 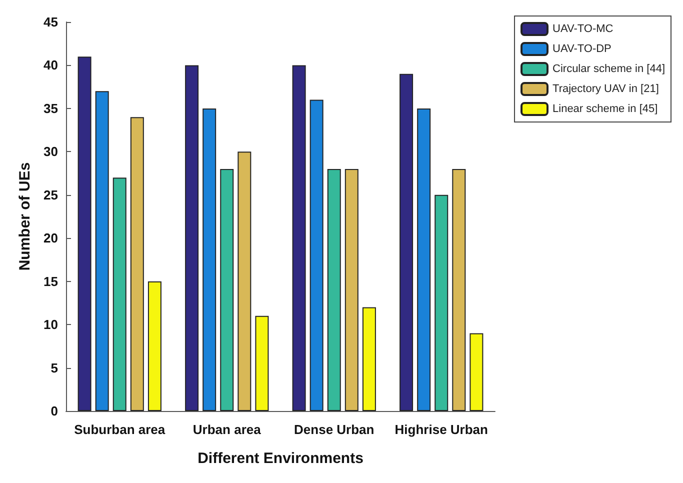 What do you see at coordinates (605, 109) in the screenshot?
I see `legend-label: Linear scheme in [45]` at bounding box center [605, 109].